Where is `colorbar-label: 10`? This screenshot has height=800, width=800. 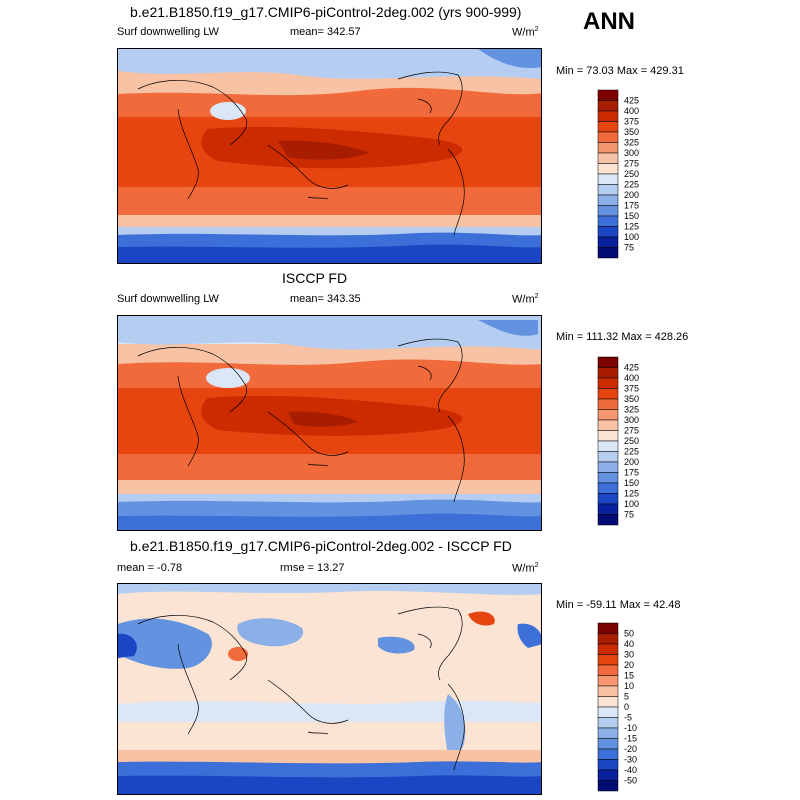
colorbar-label: 10 is located at coordinates (629, 686).